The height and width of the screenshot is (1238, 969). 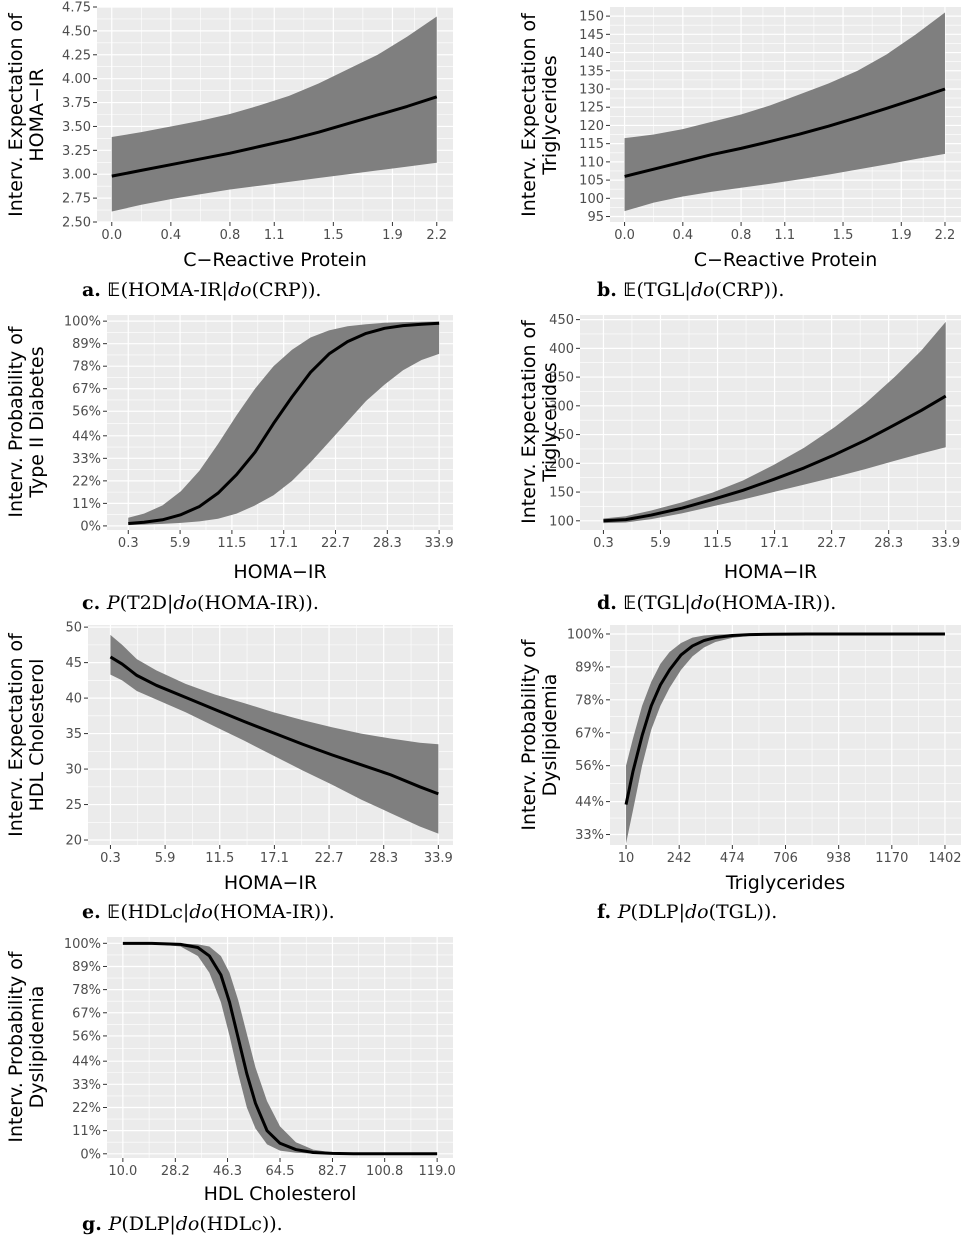 I want to click on y-tick-label: 0%, so click(x=90, y=1154).